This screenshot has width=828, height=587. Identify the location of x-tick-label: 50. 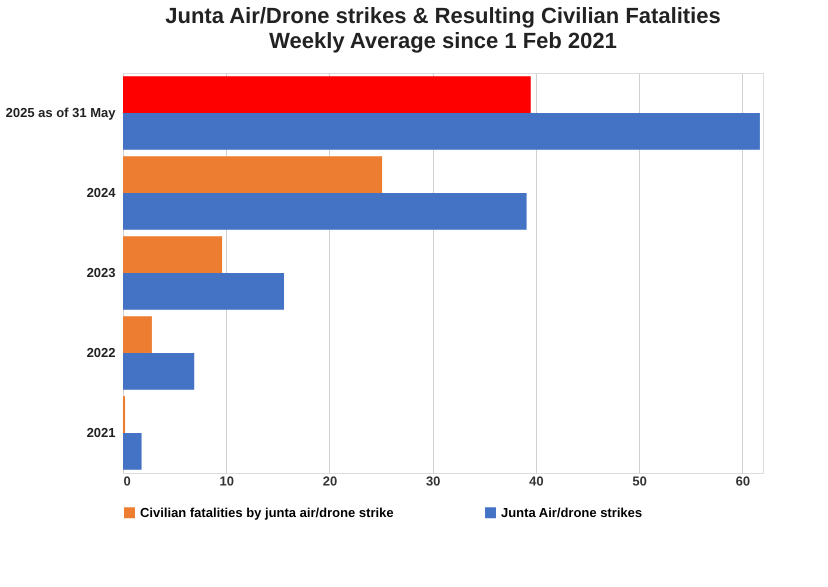
(639, 481).